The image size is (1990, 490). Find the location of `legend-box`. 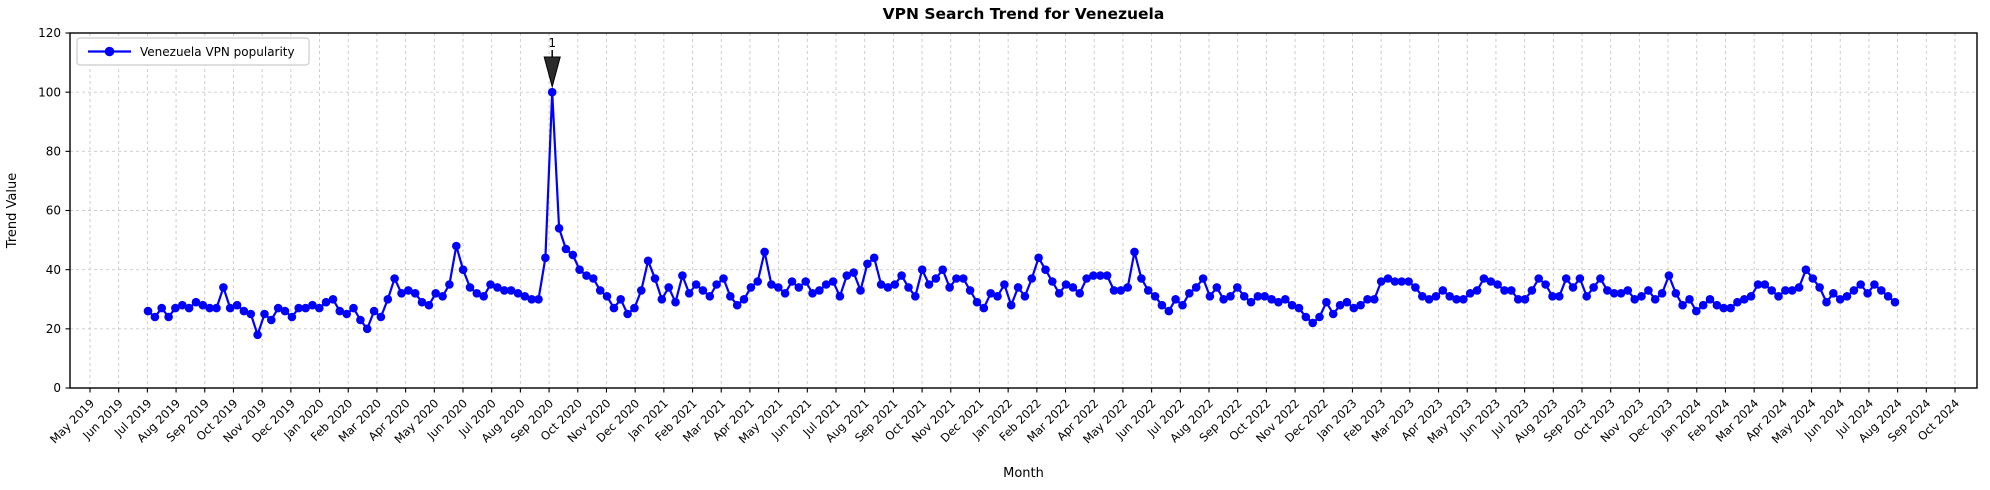

legend-box is located at coordinates (193, 51).